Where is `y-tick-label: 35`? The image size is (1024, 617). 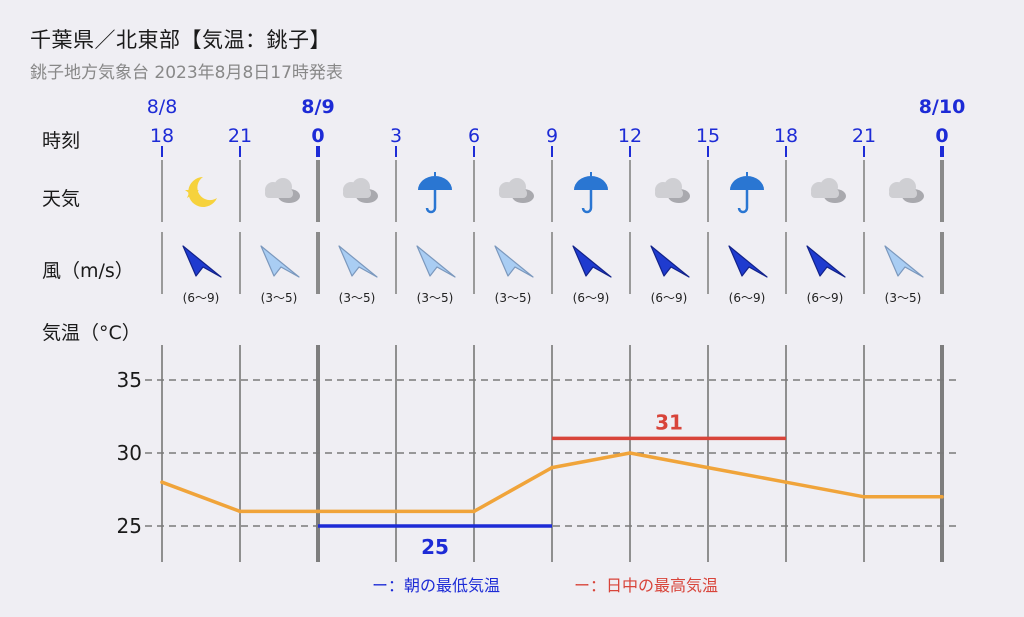 y-tick-label: 35 is located at coordinates (129, 380).